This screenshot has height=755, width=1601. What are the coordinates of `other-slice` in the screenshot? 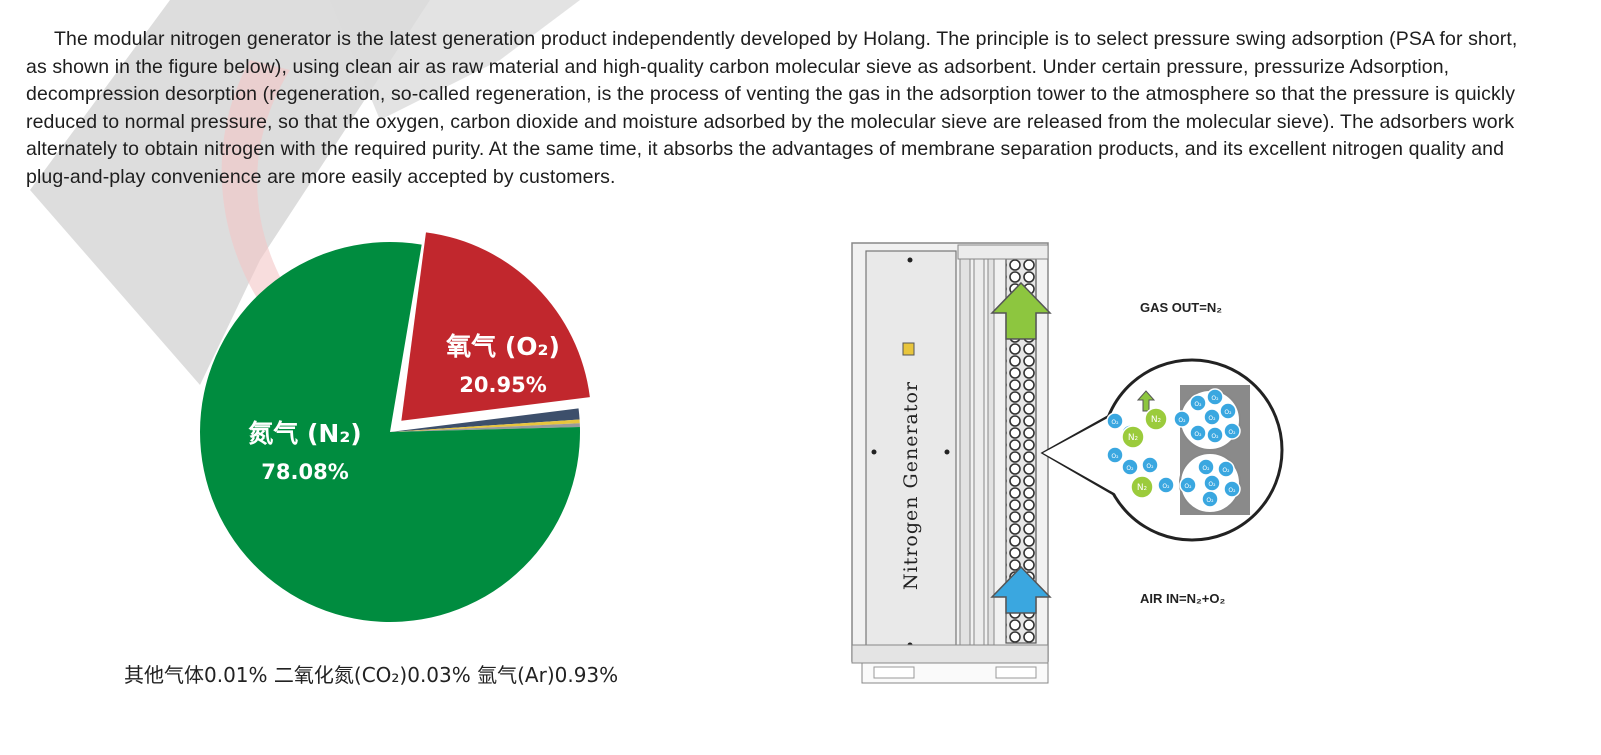 It's located at (485, 427).